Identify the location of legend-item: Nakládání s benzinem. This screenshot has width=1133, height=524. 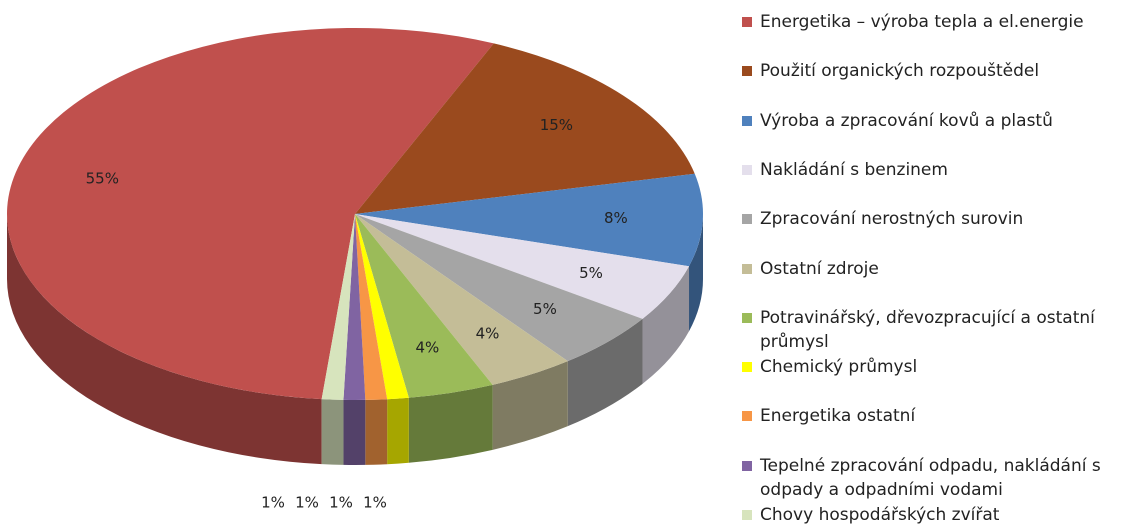
(935, 170).